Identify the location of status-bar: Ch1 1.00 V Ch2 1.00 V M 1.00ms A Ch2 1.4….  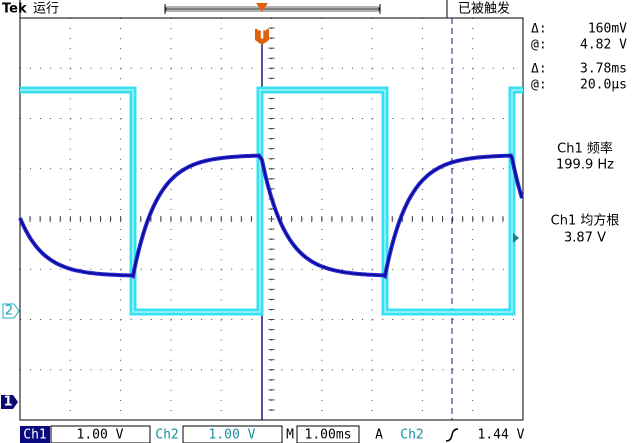
(272, 434).